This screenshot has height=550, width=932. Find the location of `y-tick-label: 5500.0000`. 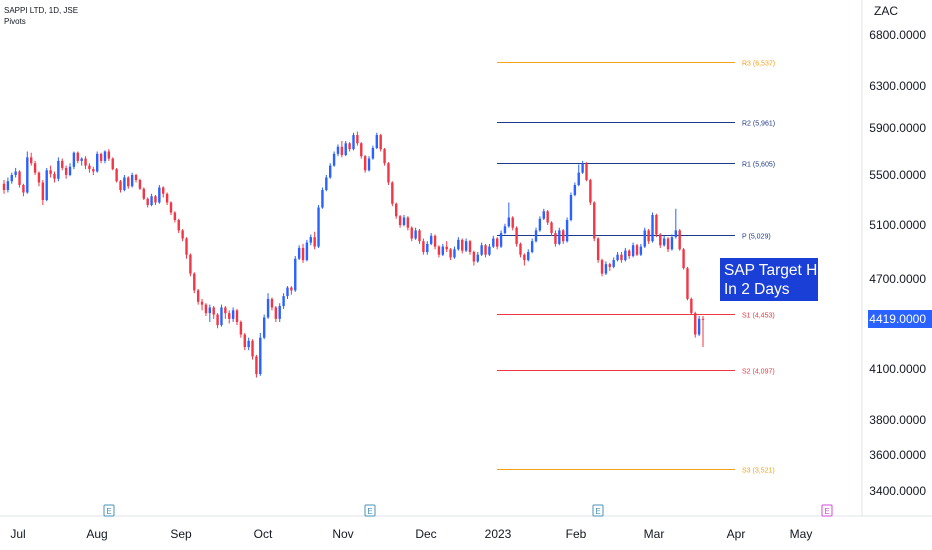

y-tick-label: 5500.0000 is located at coordinates (897, 175).